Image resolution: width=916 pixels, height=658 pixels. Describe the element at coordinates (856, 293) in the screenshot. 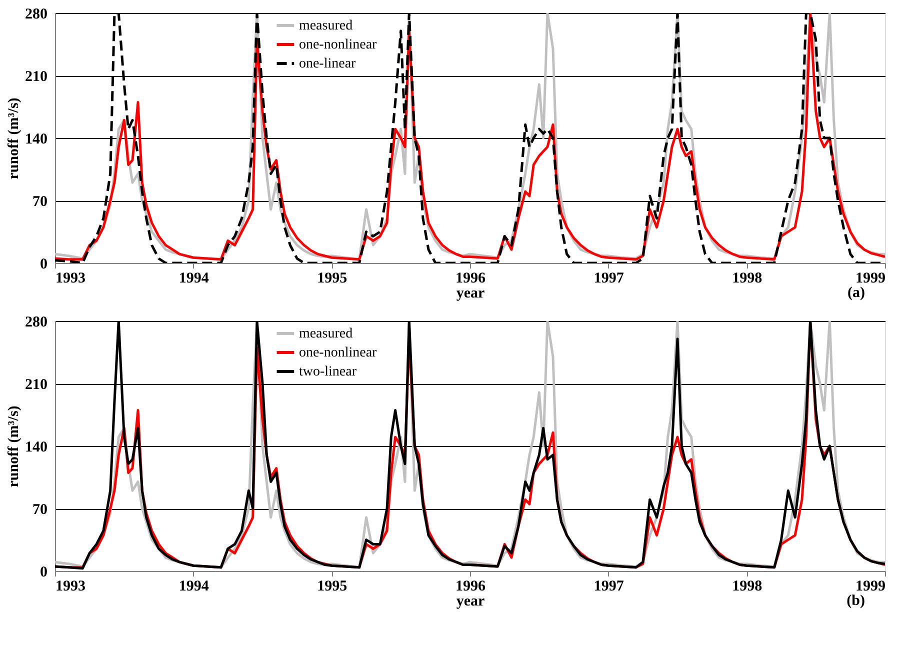

I see `text: (a)` at that location.